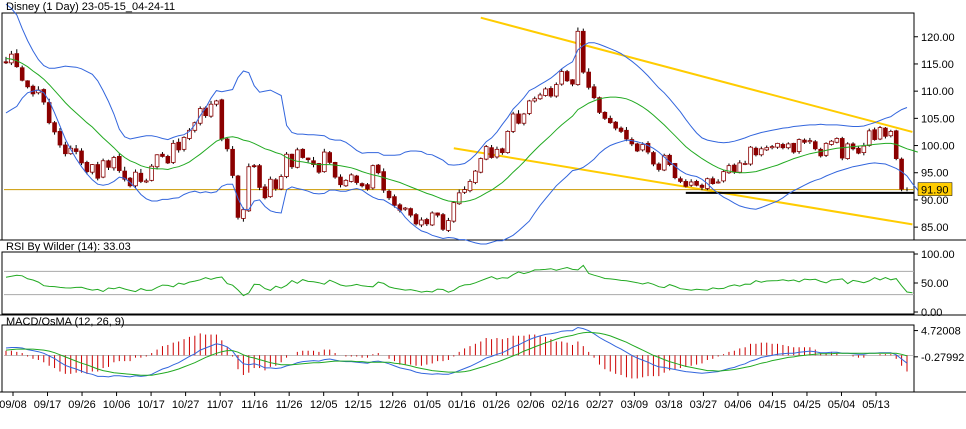  Describe the element at coordinates (566, 405) in the screenshot. I see `date-axis-label: 02/16` at that location.